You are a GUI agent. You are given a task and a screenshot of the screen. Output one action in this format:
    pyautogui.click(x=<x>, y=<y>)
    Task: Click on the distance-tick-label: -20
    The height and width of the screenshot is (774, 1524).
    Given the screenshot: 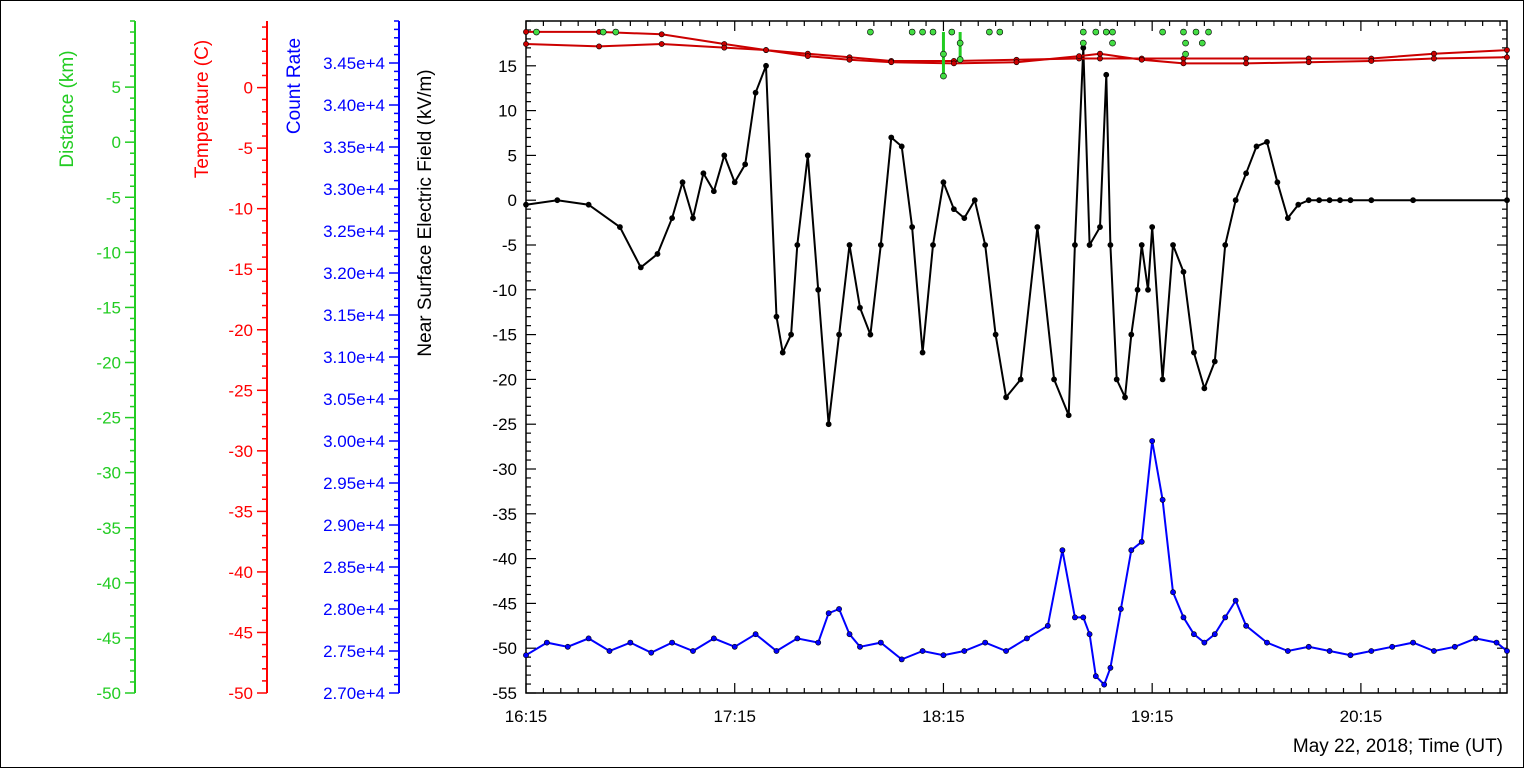 What is the action you would take?
    pyautogui.click(x=108, y=363)
    